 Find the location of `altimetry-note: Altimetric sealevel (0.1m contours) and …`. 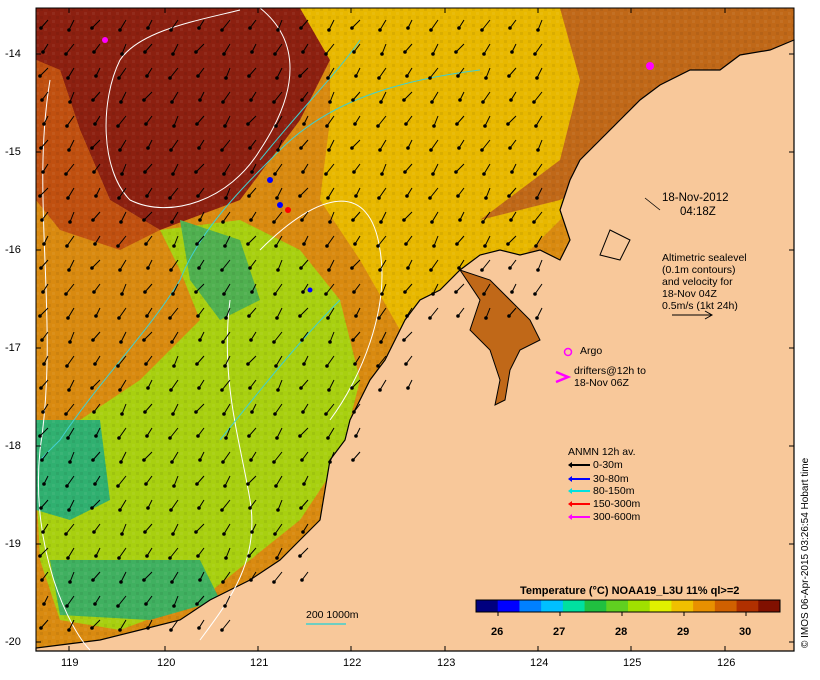

altimetry-note: Altimetric sealevel (0.1m contours) and … is located at coordinates (704, 282).